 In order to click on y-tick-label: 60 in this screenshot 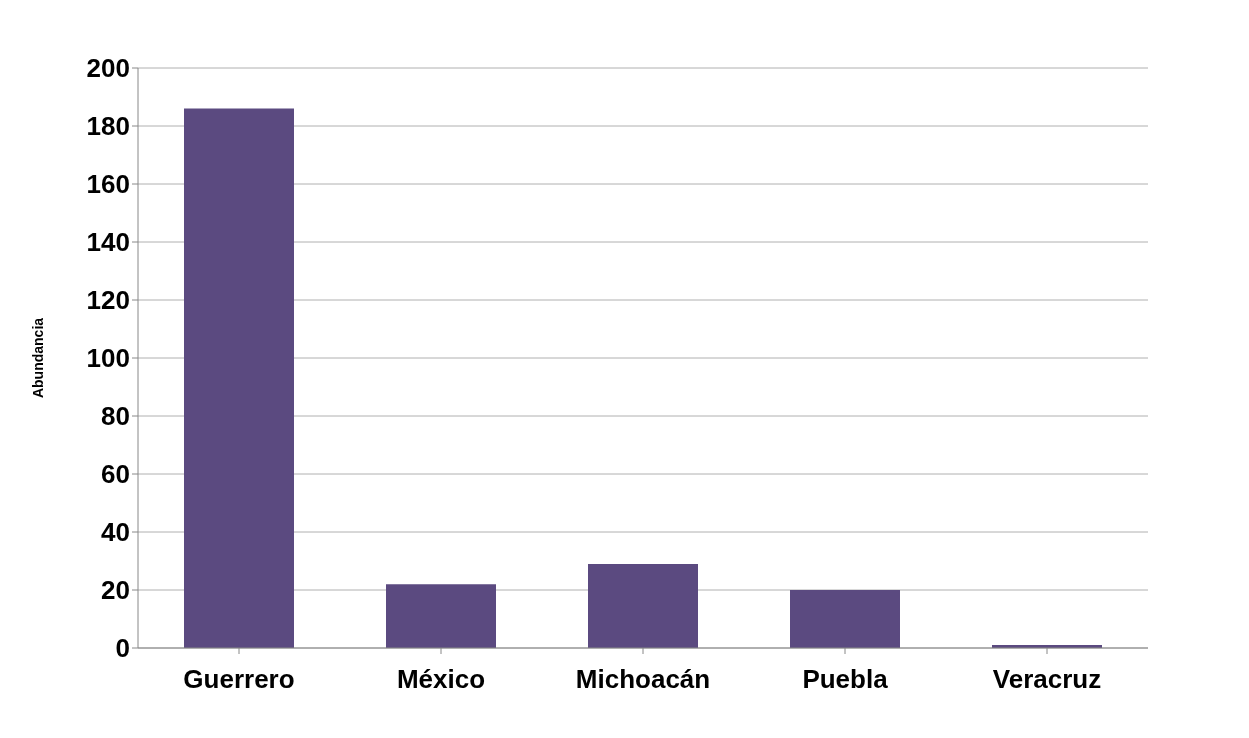, I will do `click(115, 474)`.